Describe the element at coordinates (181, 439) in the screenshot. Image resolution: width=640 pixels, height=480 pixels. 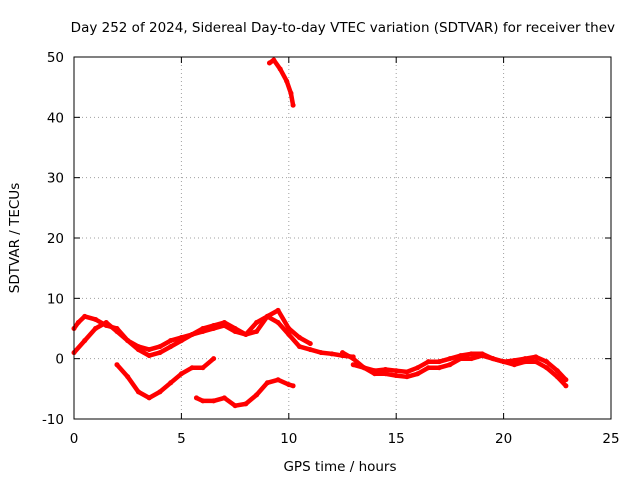
I see `x-tick-label: 5` at that location.